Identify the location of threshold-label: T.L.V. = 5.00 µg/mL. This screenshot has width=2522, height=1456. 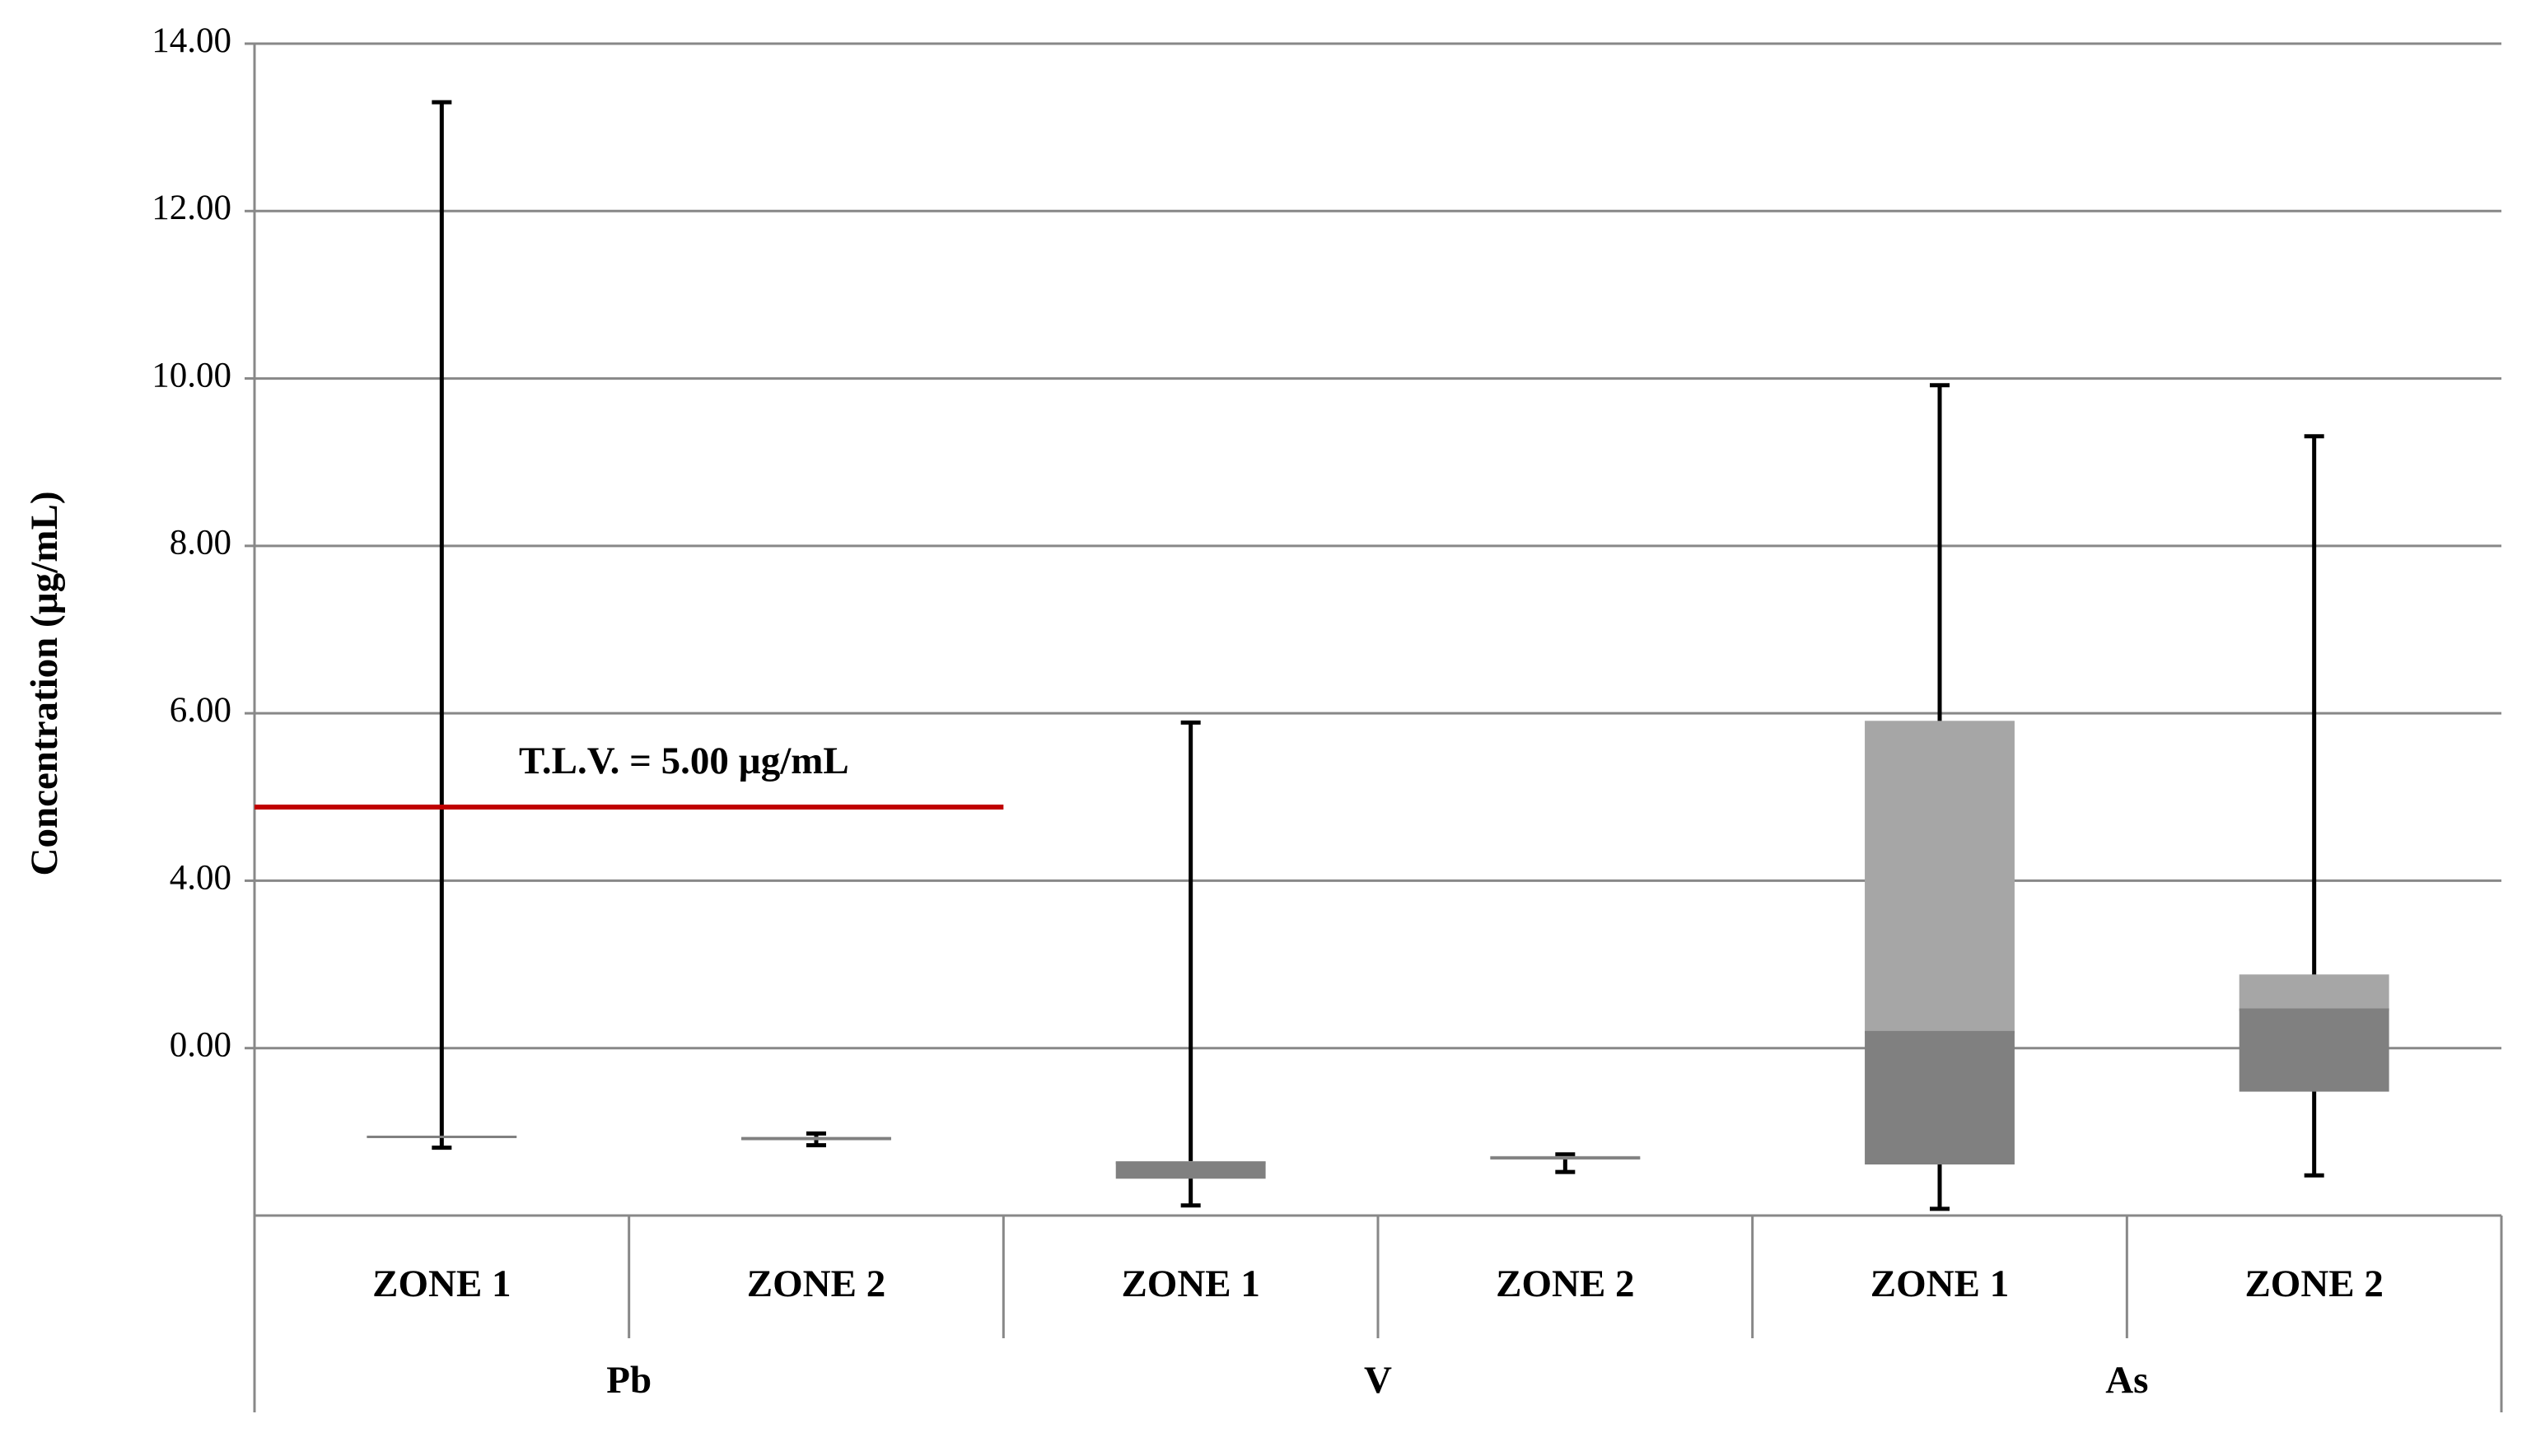
(684, 761).